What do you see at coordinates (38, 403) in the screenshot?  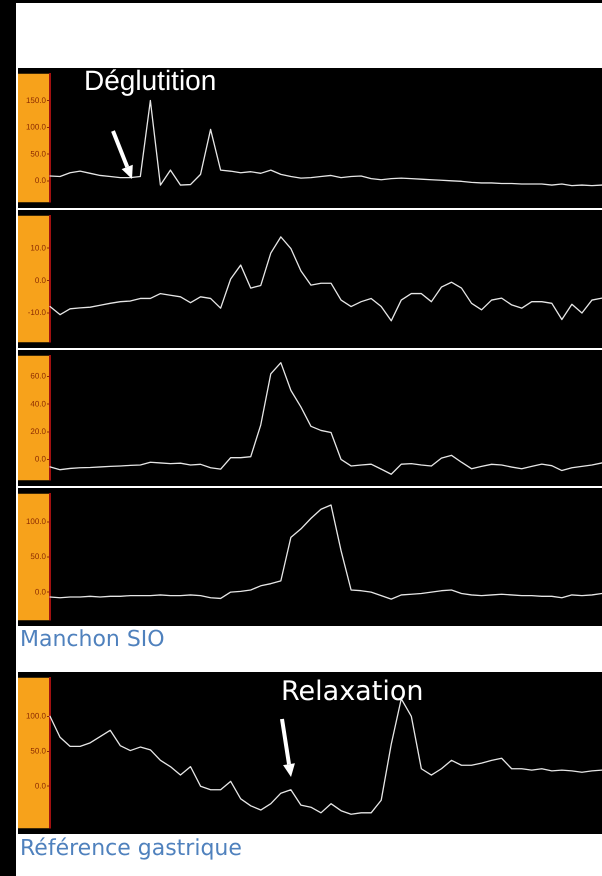 I see `y-tick-label: 40.0` at bounding box center [38, 403].